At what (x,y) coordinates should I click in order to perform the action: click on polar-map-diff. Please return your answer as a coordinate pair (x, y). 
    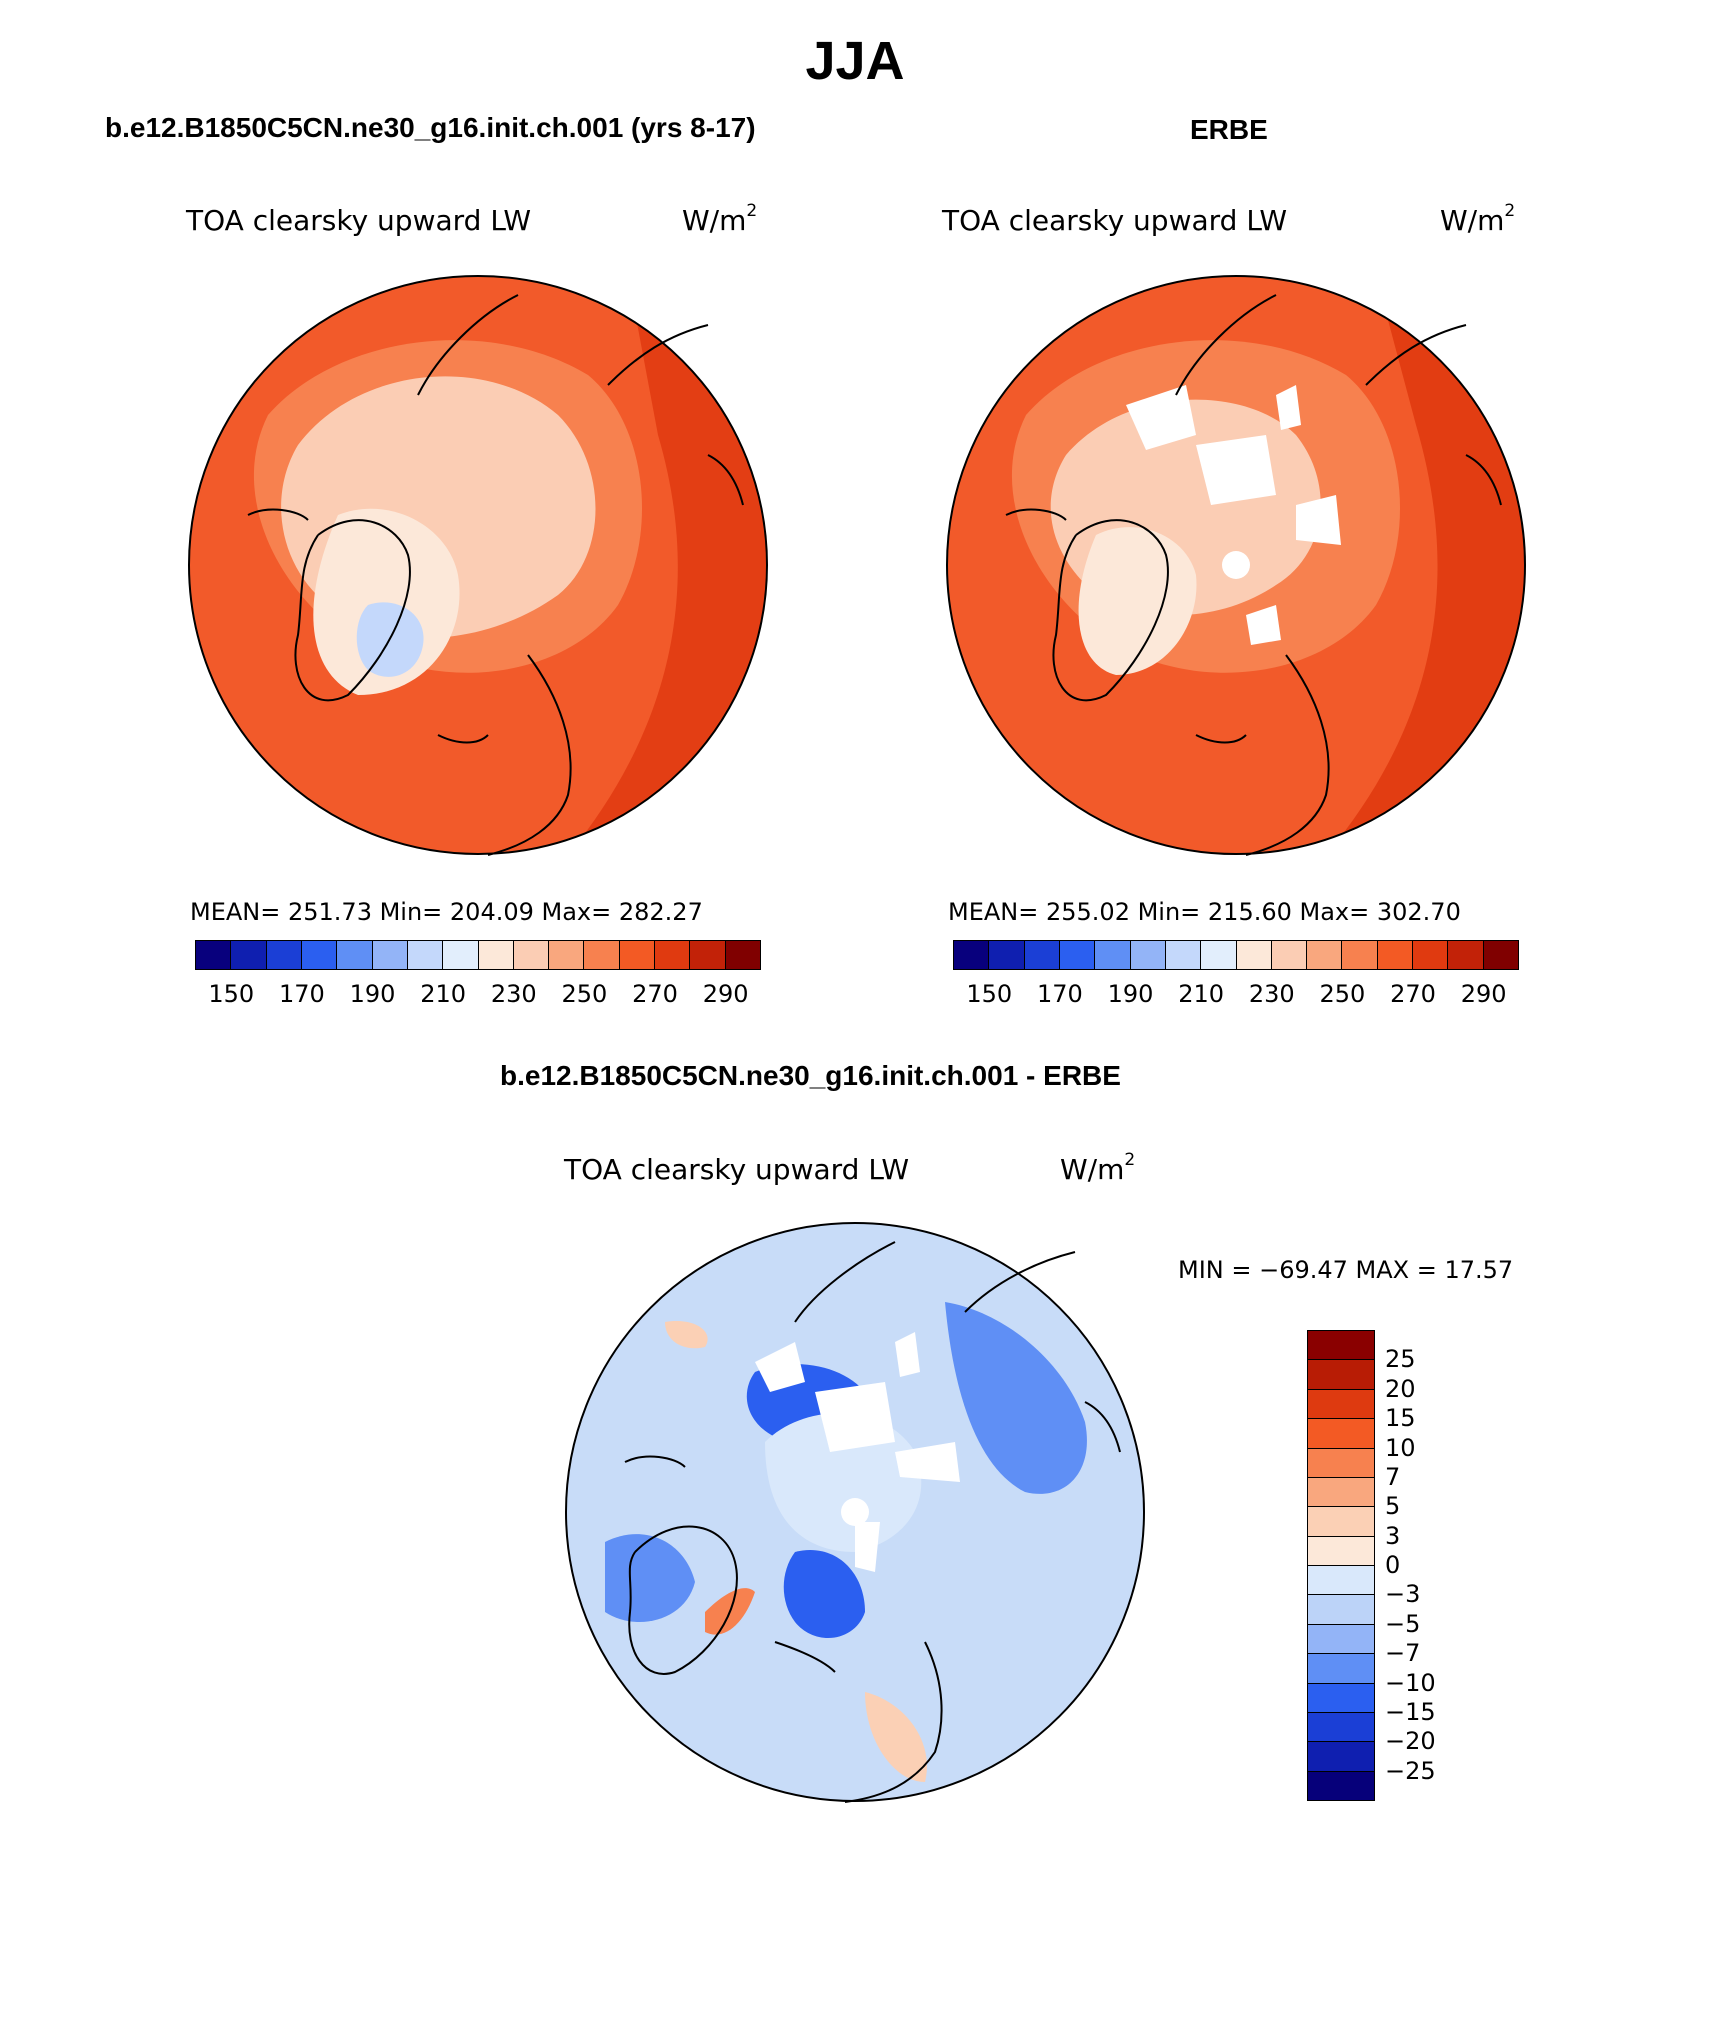
    Looking at the image, I should click on (855, 1512).